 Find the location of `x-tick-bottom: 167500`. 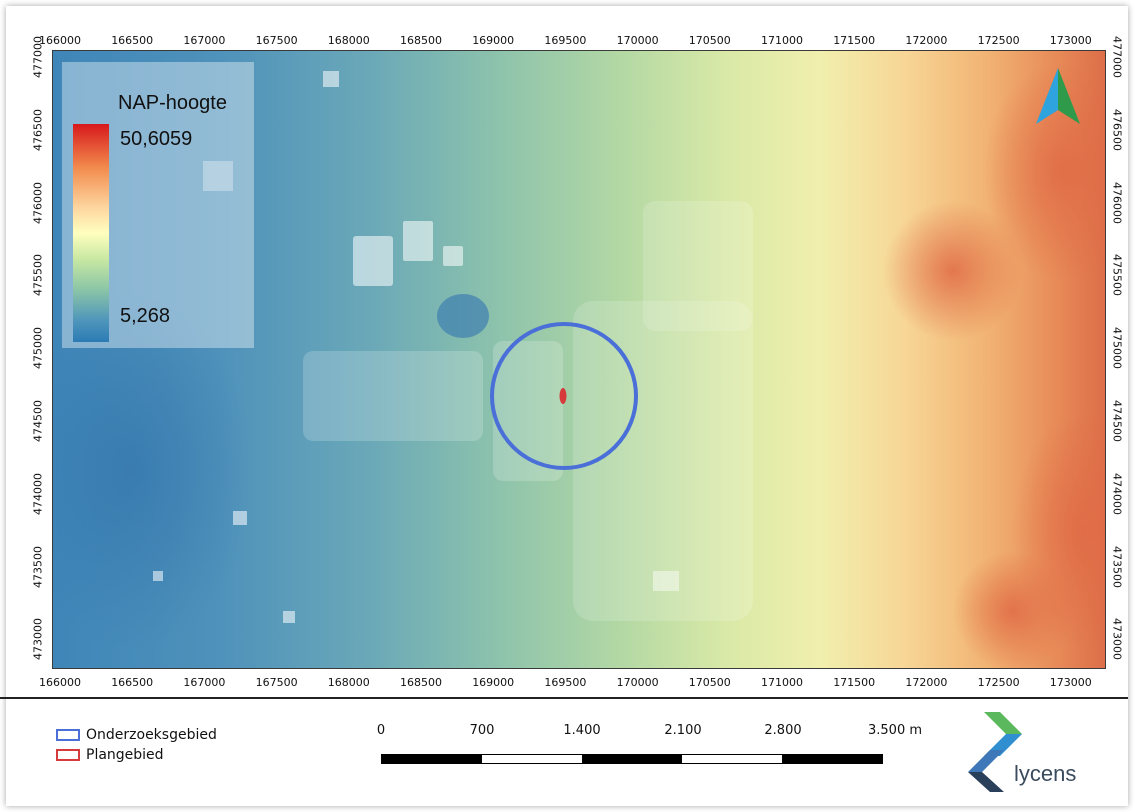

x-tick-bottom: 167500 is located at coordinates (276, 682).